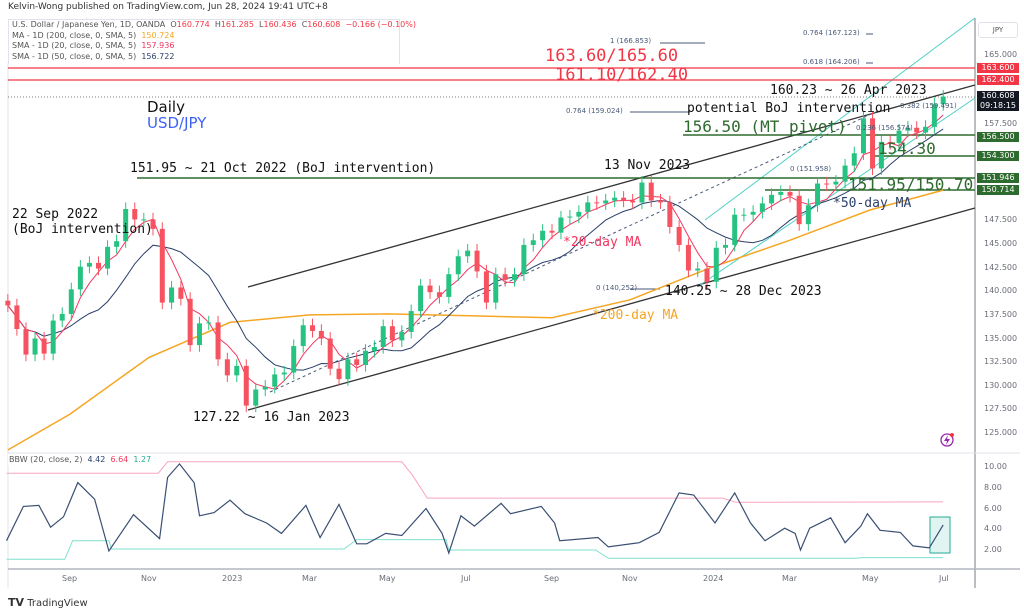 The width and height of the screenshot is (1024, 613). Describe the element at coordinates (204, 46) in the screenshot. I see `legend-sma20-row: SMA - 1D (20, close, 0, SMA, 5) 157.936` at that location.